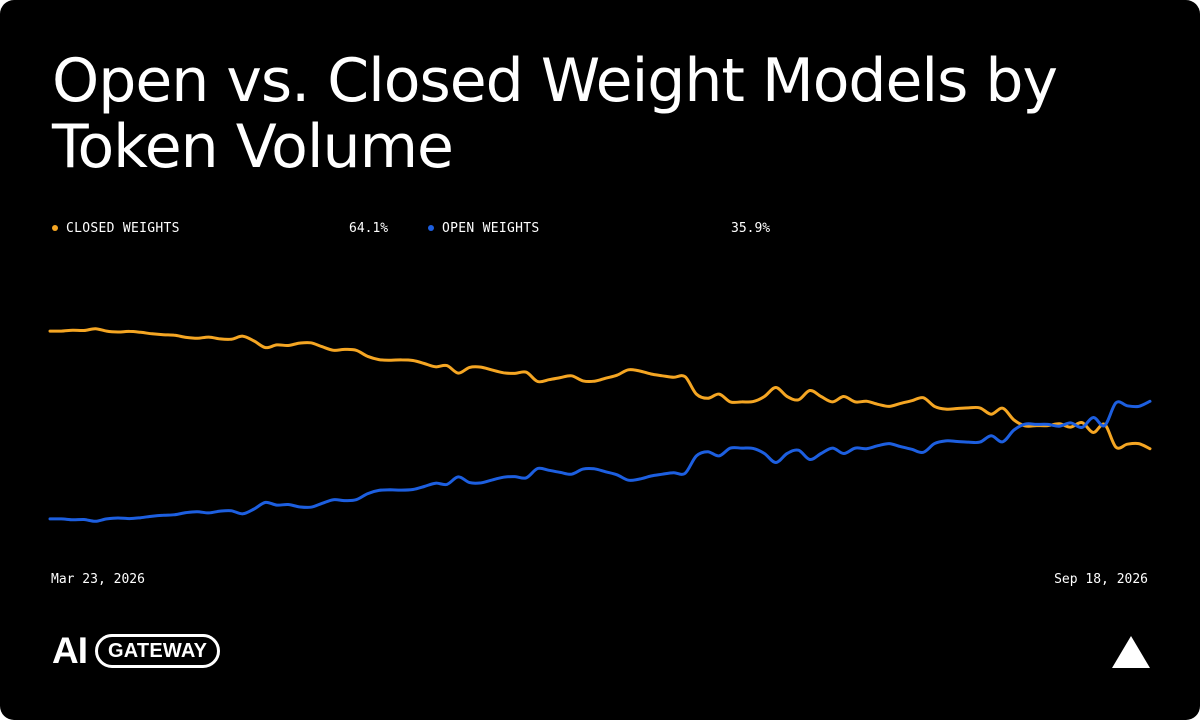 The width and height of the screenshot is (1200, 720). What do you see at coordinates (491, 228) in the screenshot?
I see `legend-open-label: OPEN WEIGHTS` at bounding box center [491, 228].